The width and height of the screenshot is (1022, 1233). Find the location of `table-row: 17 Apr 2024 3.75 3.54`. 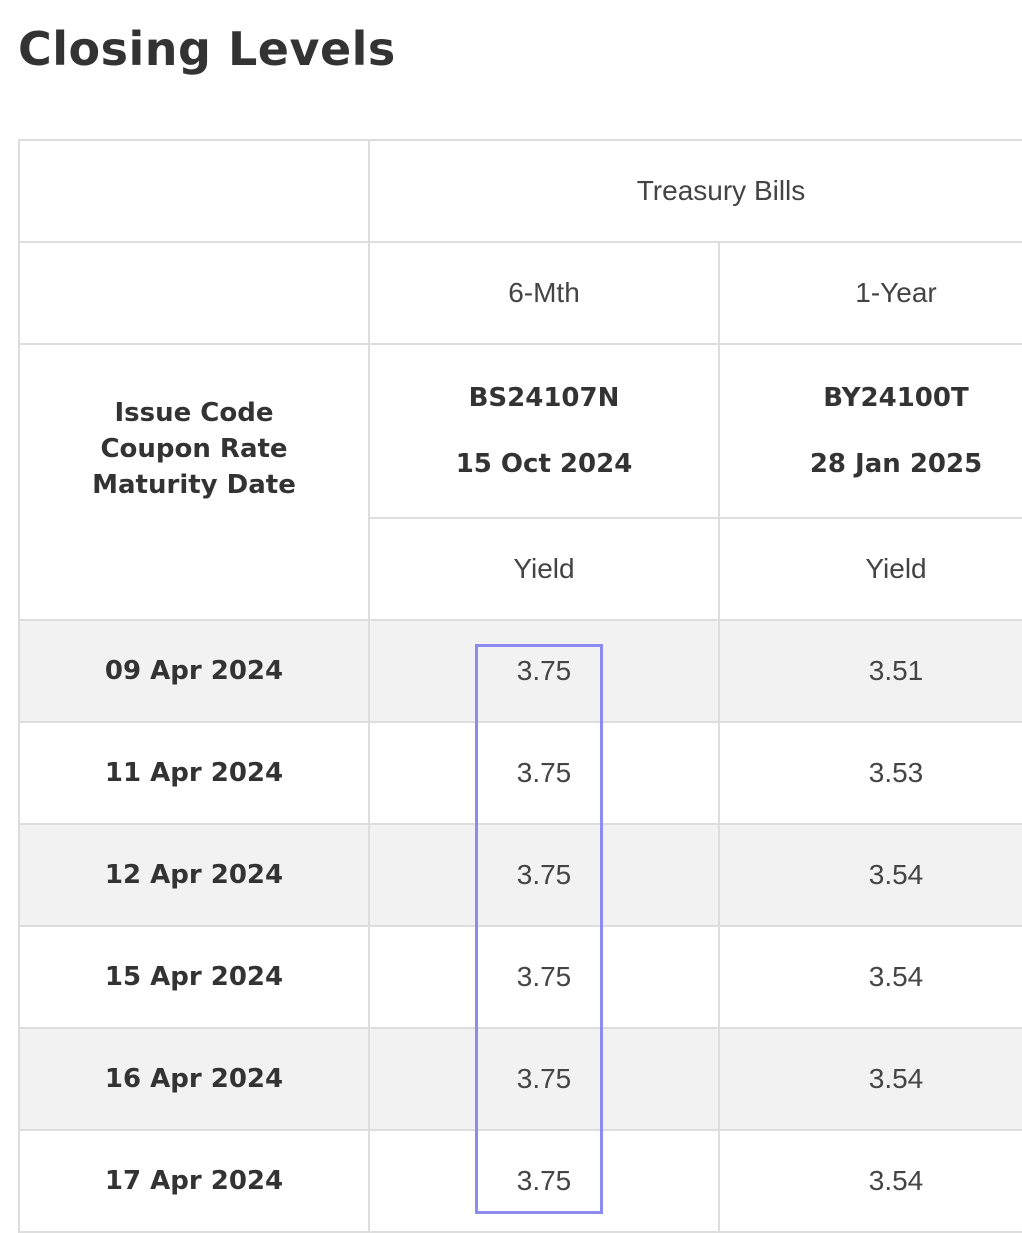

table-row: 17 Apr 2024 3.75 3.54 is located at coordinates (520, 1181).